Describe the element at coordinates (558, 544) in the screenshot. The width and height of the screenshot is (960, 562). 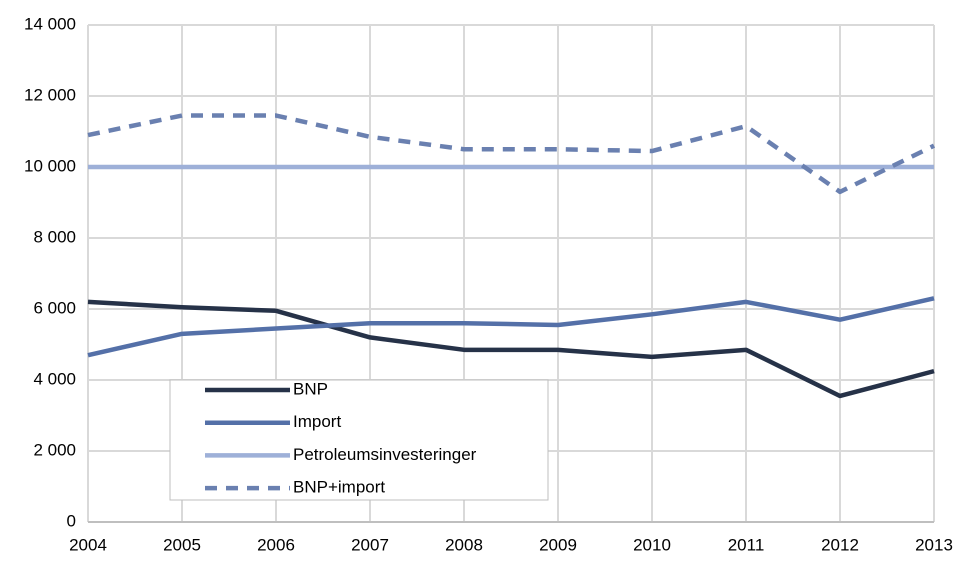
I see `x-tick-label: 2009` at that location.